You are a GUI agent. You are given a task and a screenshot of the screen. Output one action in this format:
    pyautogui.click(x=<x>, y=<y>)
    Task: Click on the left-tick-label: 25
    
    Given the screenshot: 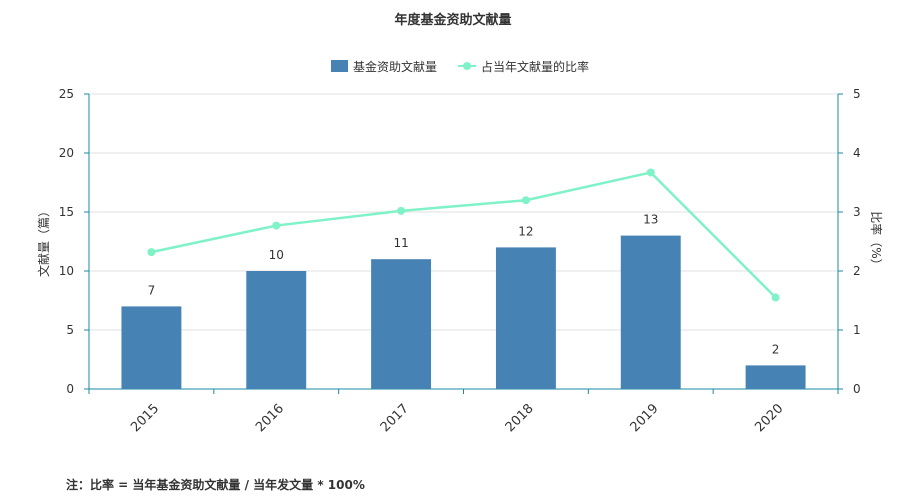 What is the action you would take?
    pyautogui.click(x=66, y=94)
    